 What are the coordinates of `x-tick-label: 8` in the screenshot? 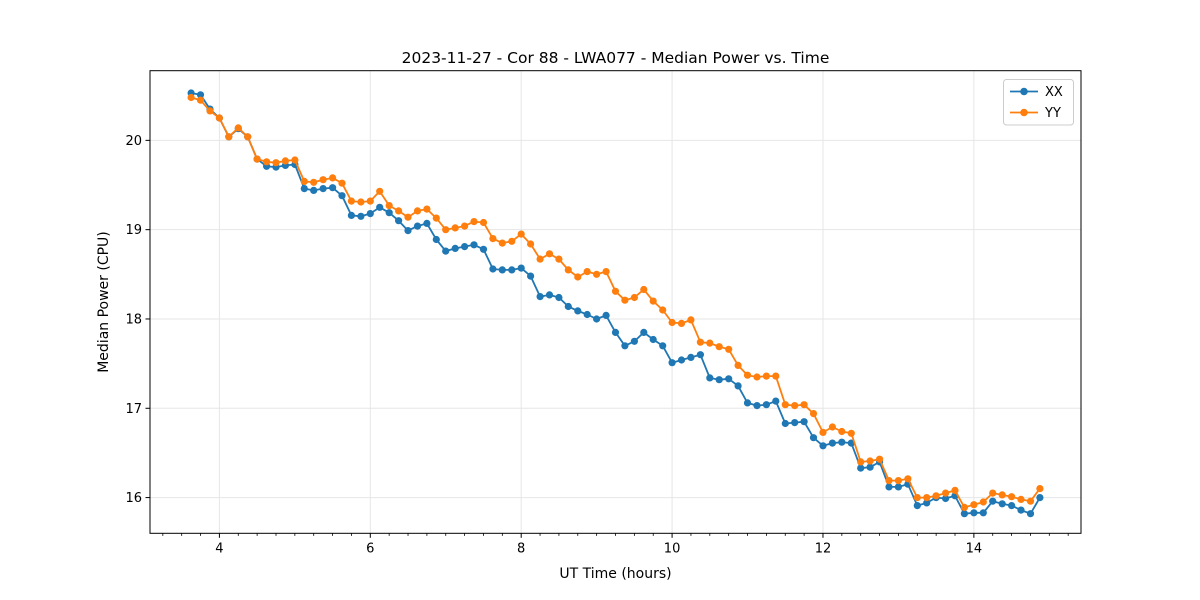 It's located at (521, 548).